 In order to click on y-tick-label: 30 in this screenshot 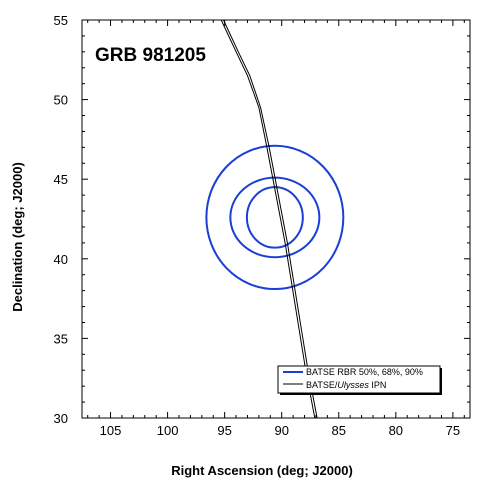, I will do `click(61, 418)`.